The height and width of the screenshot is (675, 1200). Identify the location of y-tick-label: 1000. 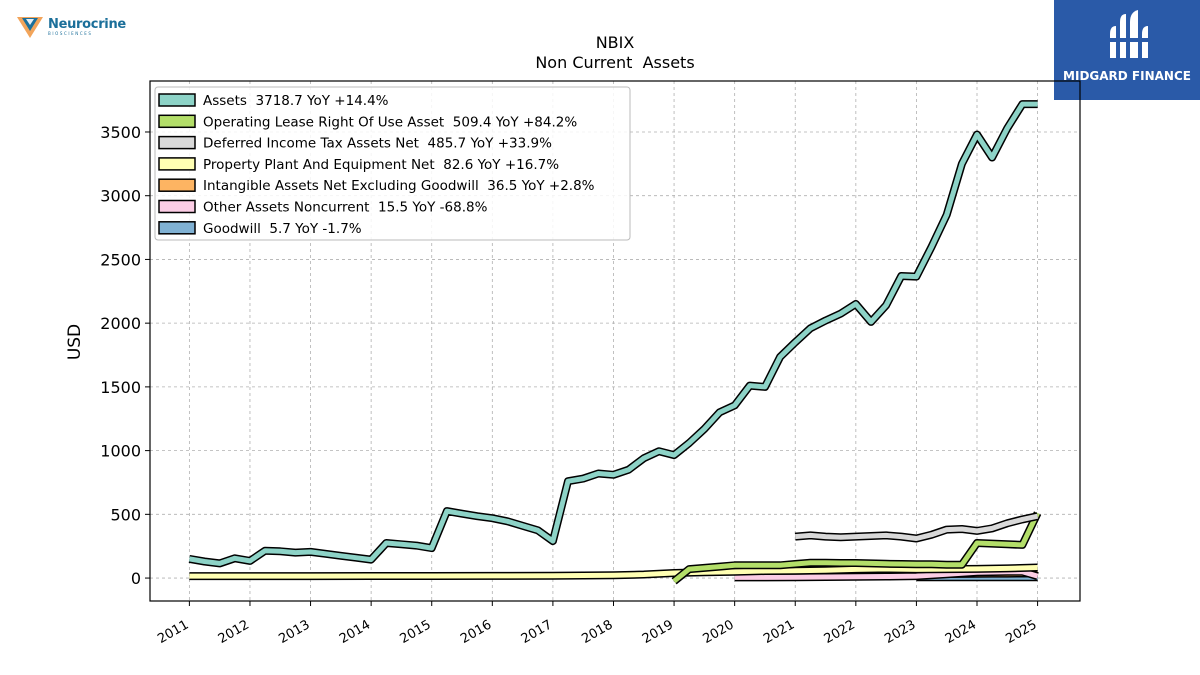
(120, 451).